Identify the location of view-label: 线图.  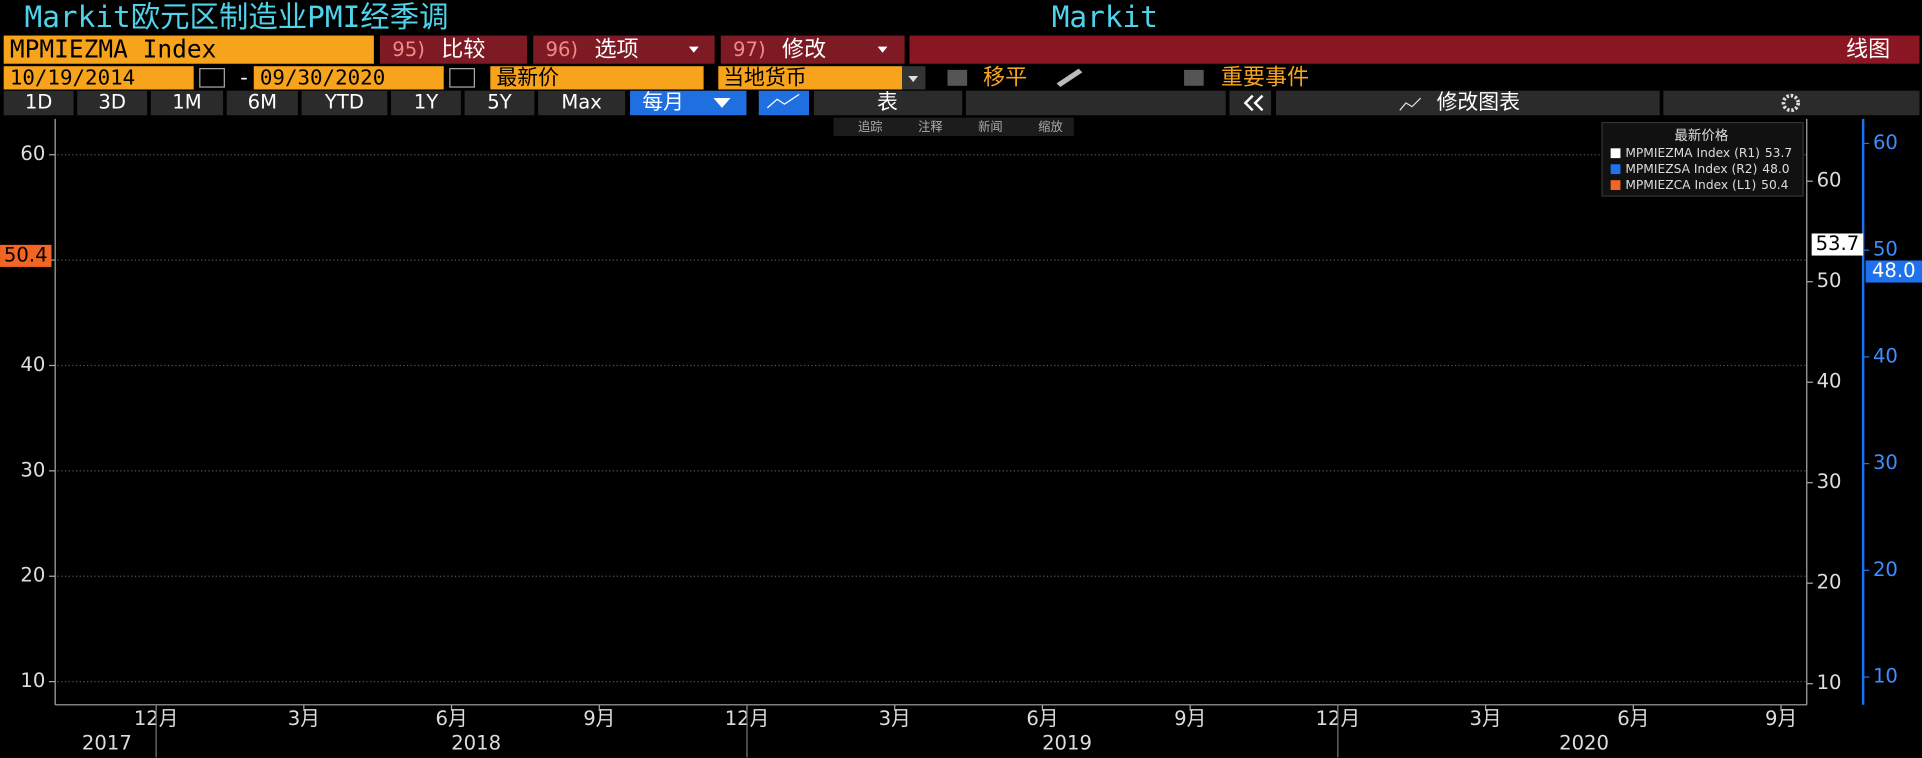
(1868, 49).